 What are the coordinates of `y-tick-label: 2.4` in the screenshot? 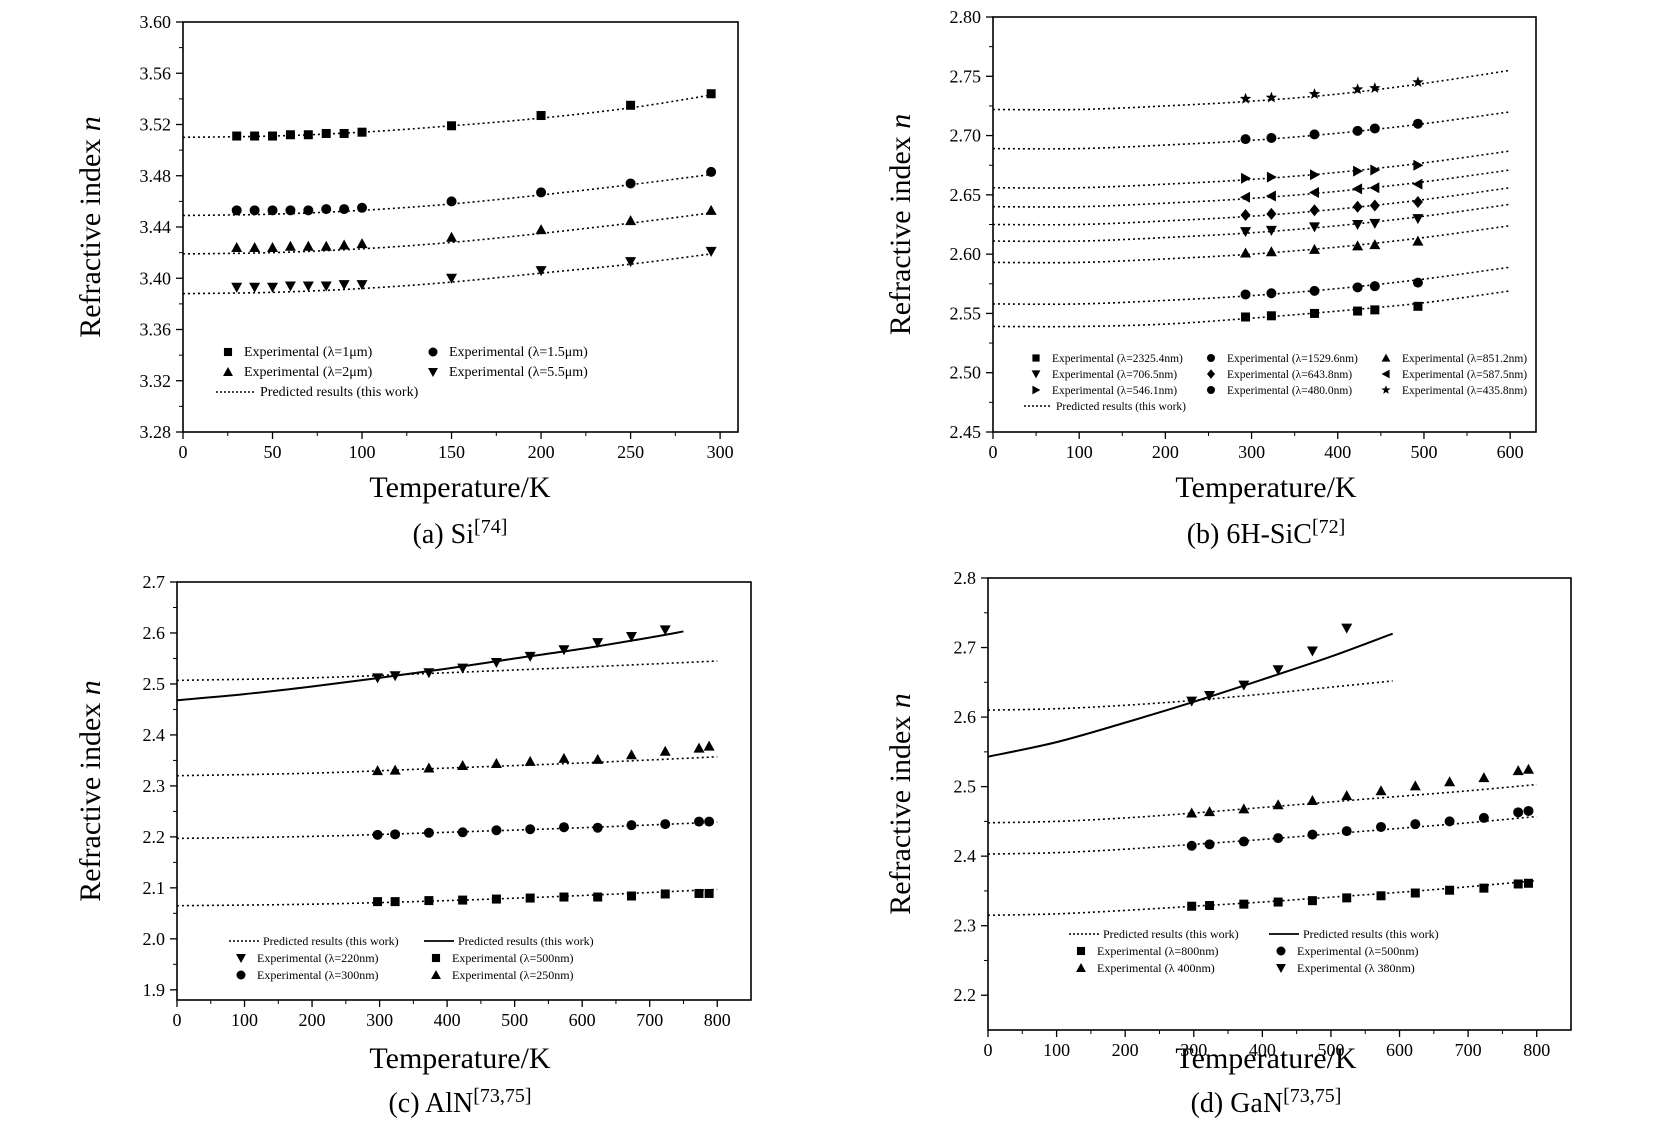 It's located at (154, 735).